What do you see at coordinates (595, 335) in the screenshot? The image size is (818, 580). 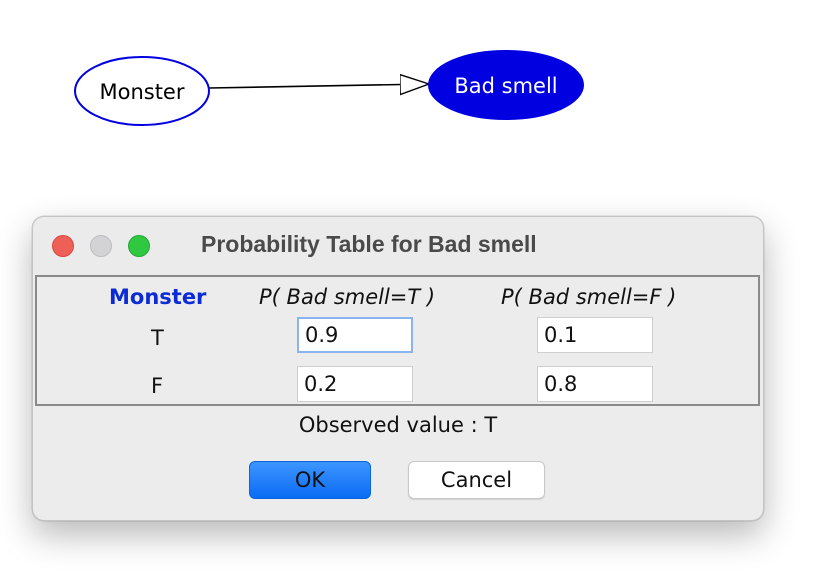 I see `prob-input-t-false` at bounding box center [595, 335].